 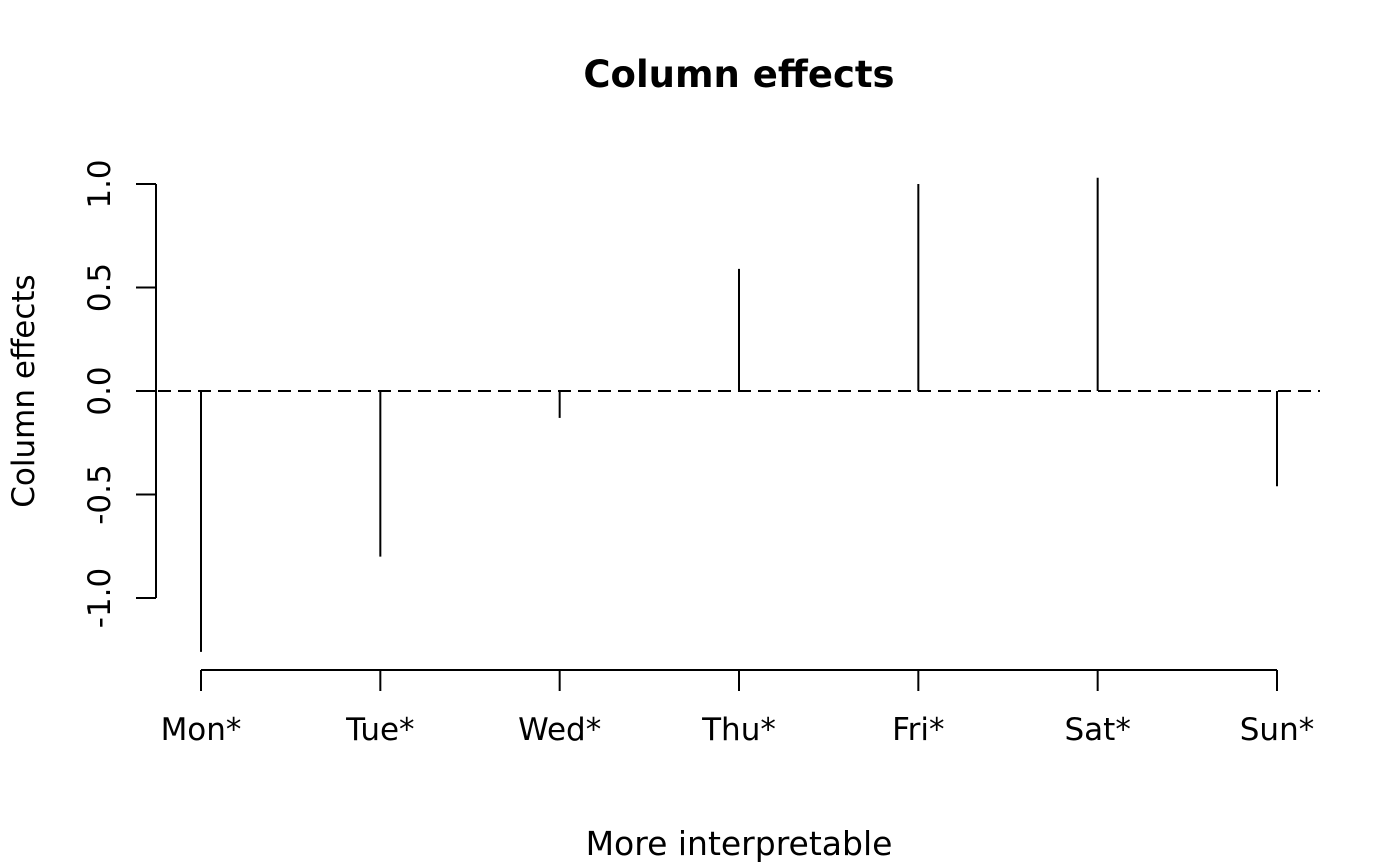 What do you see at coordinates (559, 730) in the screenshot?
I see `x-category-label: Wed*` at bounding box center [559, 730].